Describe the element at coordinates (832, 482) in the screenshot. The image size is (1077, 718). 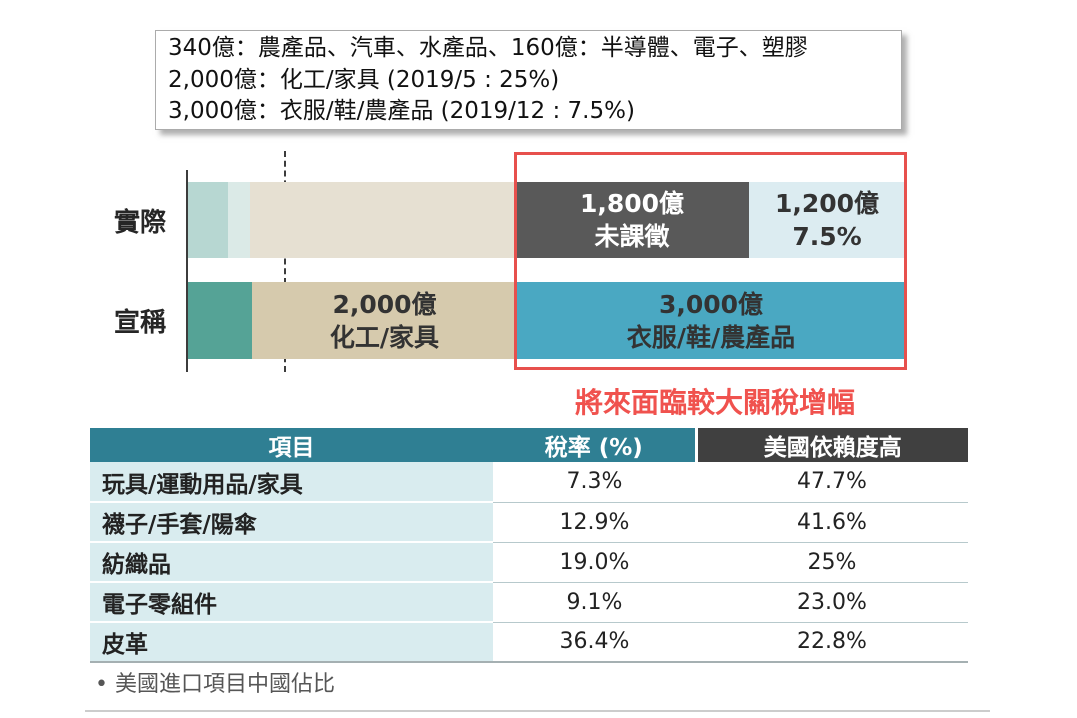
I see `table-cell-dependency: 47.7%` at that location.